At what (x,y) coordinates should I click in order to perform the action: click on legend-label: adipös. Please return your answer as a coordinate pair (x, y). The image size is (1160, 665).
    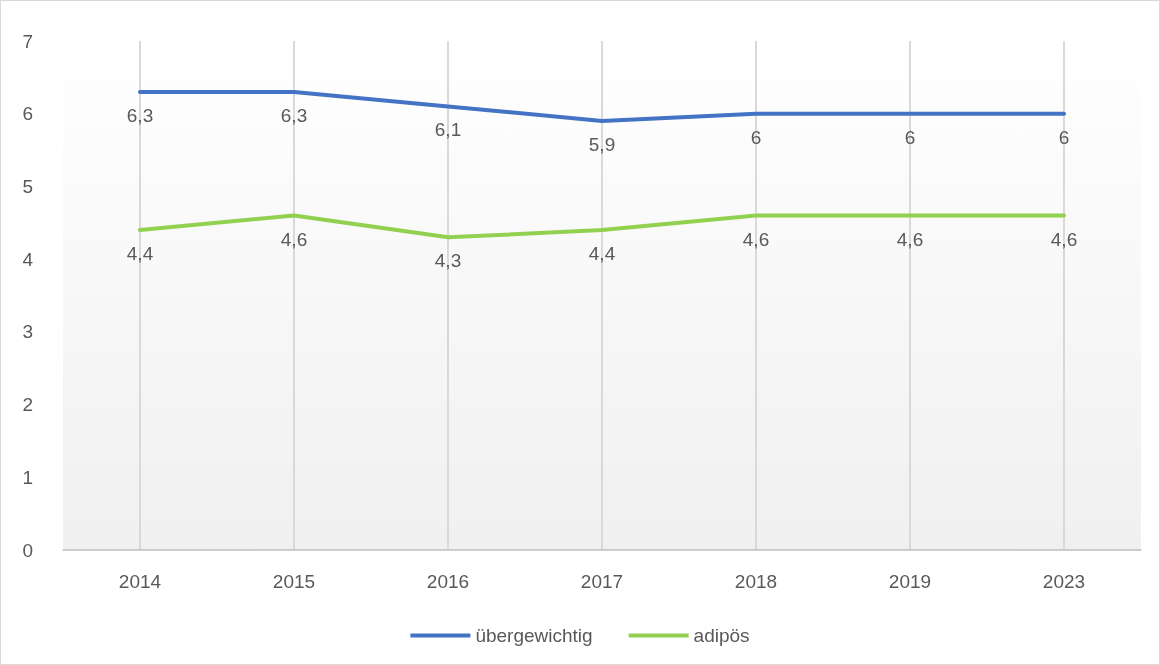
    Looking at the image, I should click on (721, 635).